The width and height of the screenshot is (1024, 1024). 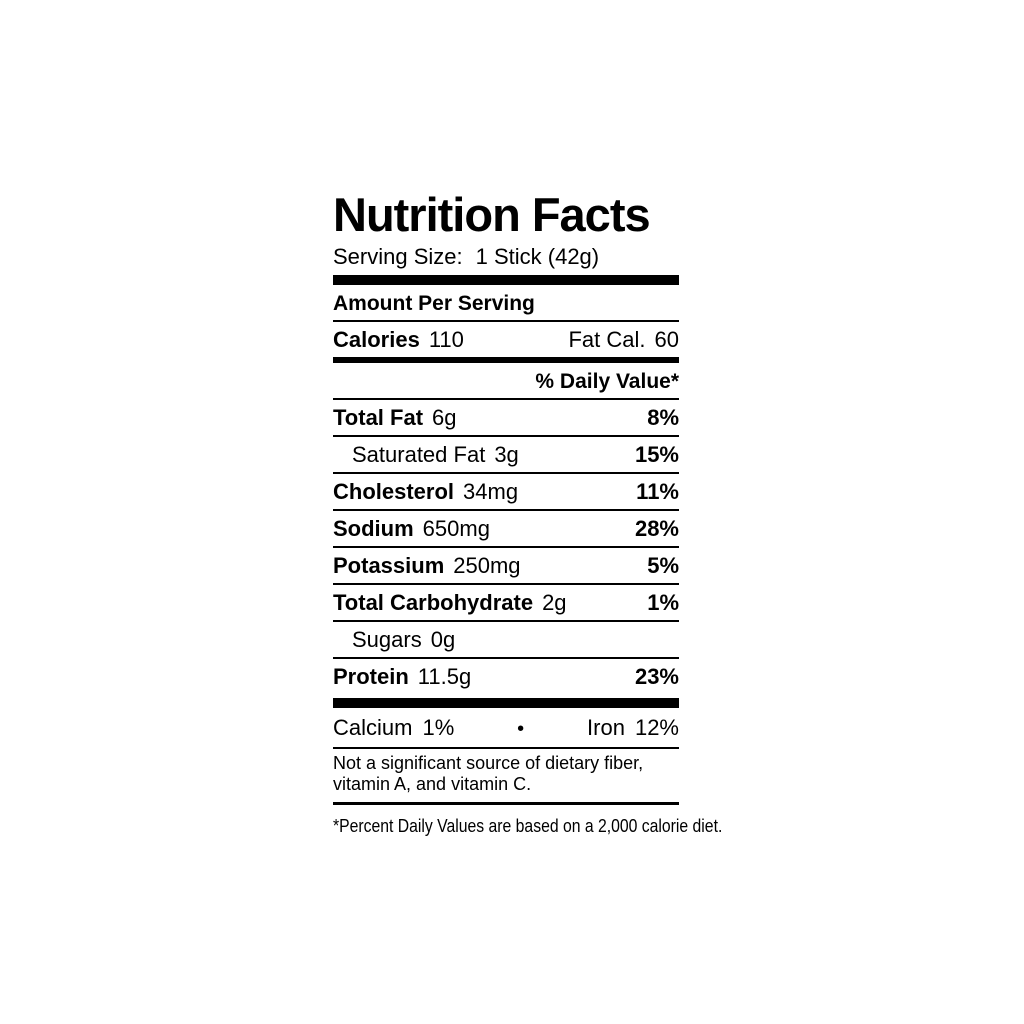 I want to click on nutrient-row-saturated-fat: Saturated Fat 3g 15%, so click(x=506, y=454).